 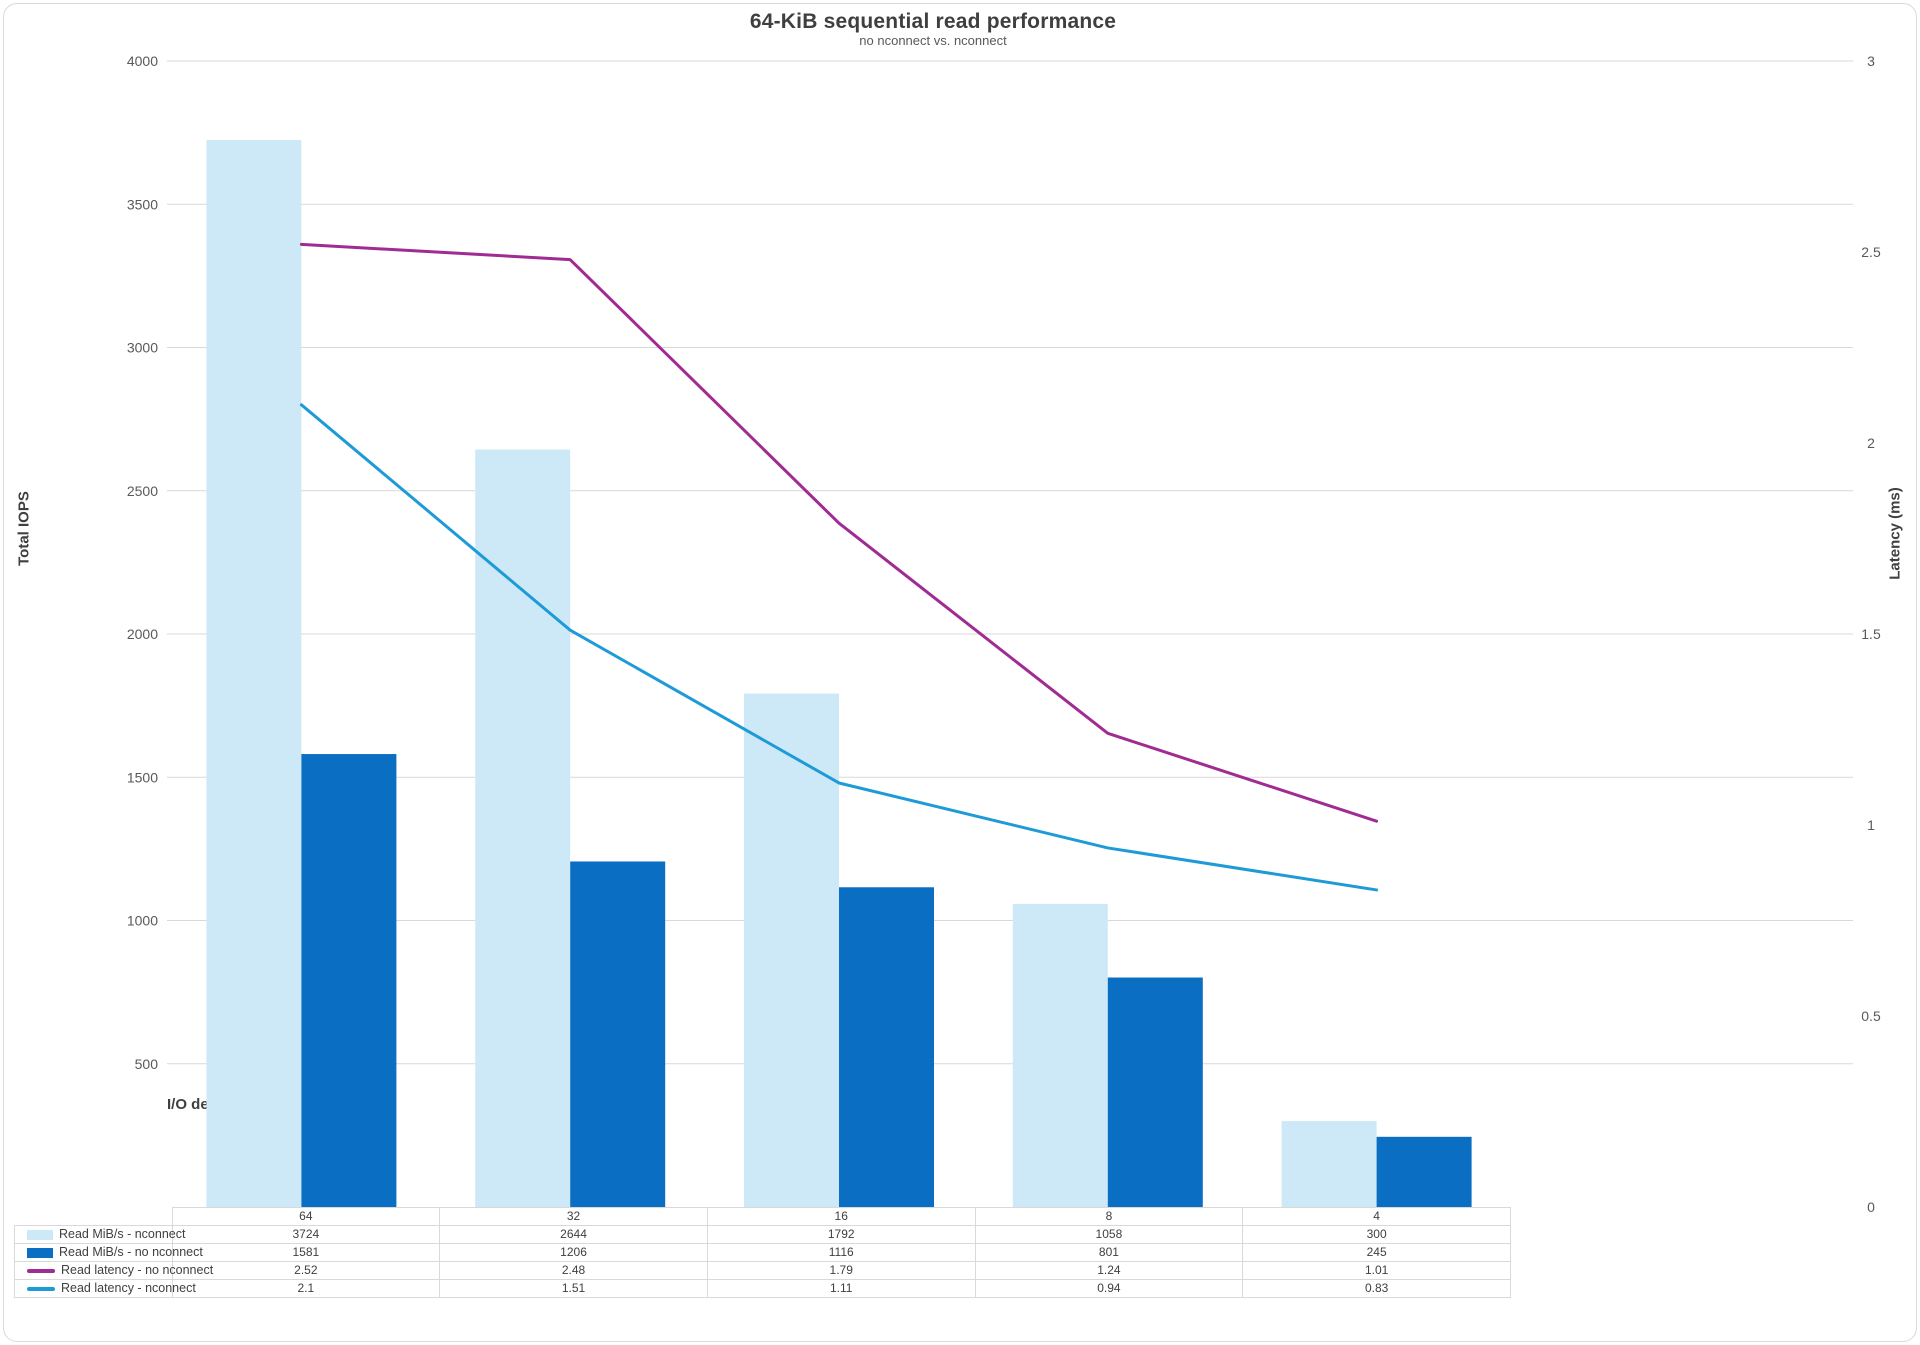 What do you see at coordinates (1376, 1216) in the screenshot?
I see `category-header-cell: 4` at bounding box center [1376, 1216].